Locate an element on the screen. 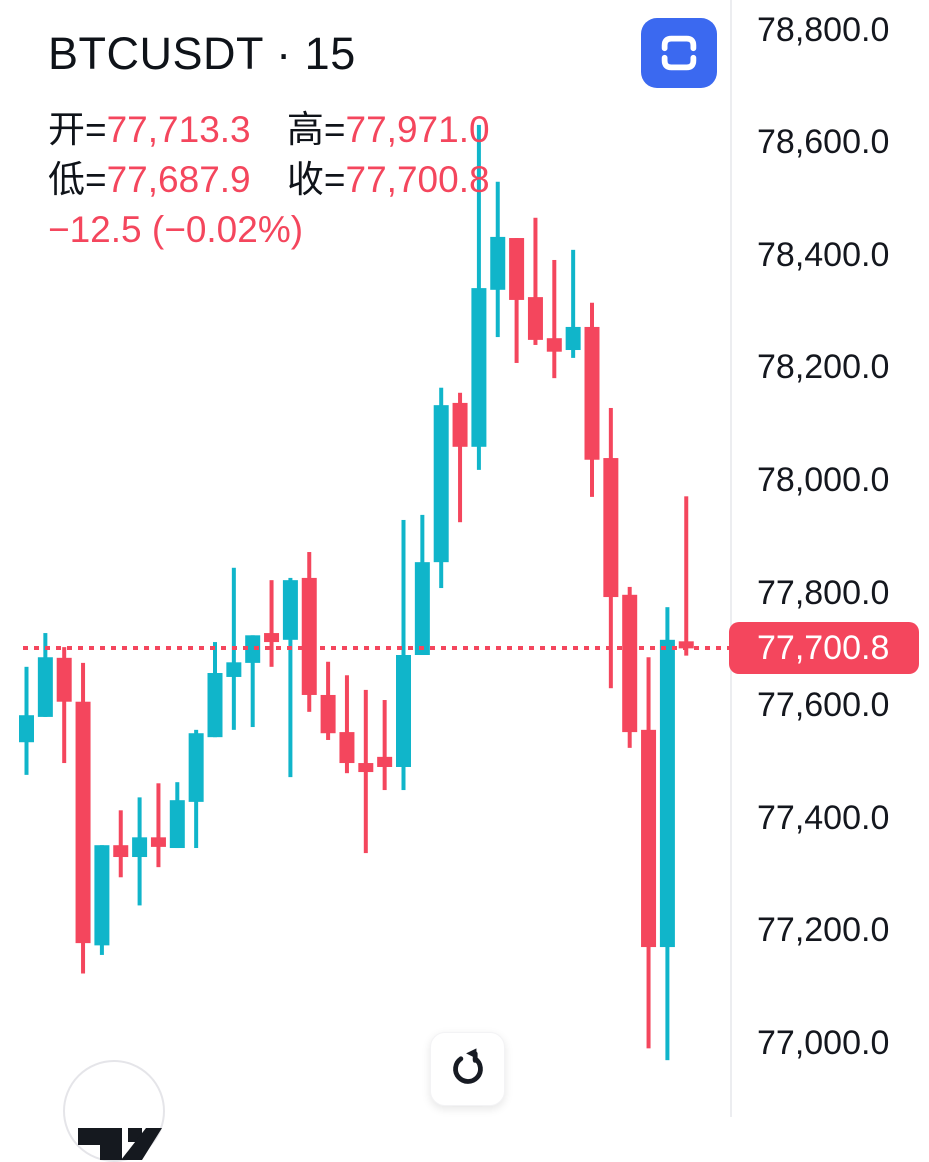 This screenshot has width=929, height=1162. open-value: 77,713.3 is located at coordinates (178, 129).